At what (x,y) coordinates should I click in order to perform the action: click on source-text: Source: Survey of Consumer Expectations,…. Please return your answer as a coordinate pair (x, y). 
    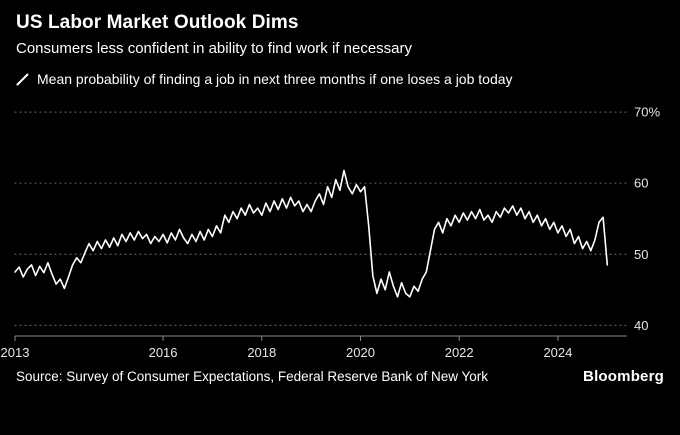
    Looking at the image, I should click on (252, 376).